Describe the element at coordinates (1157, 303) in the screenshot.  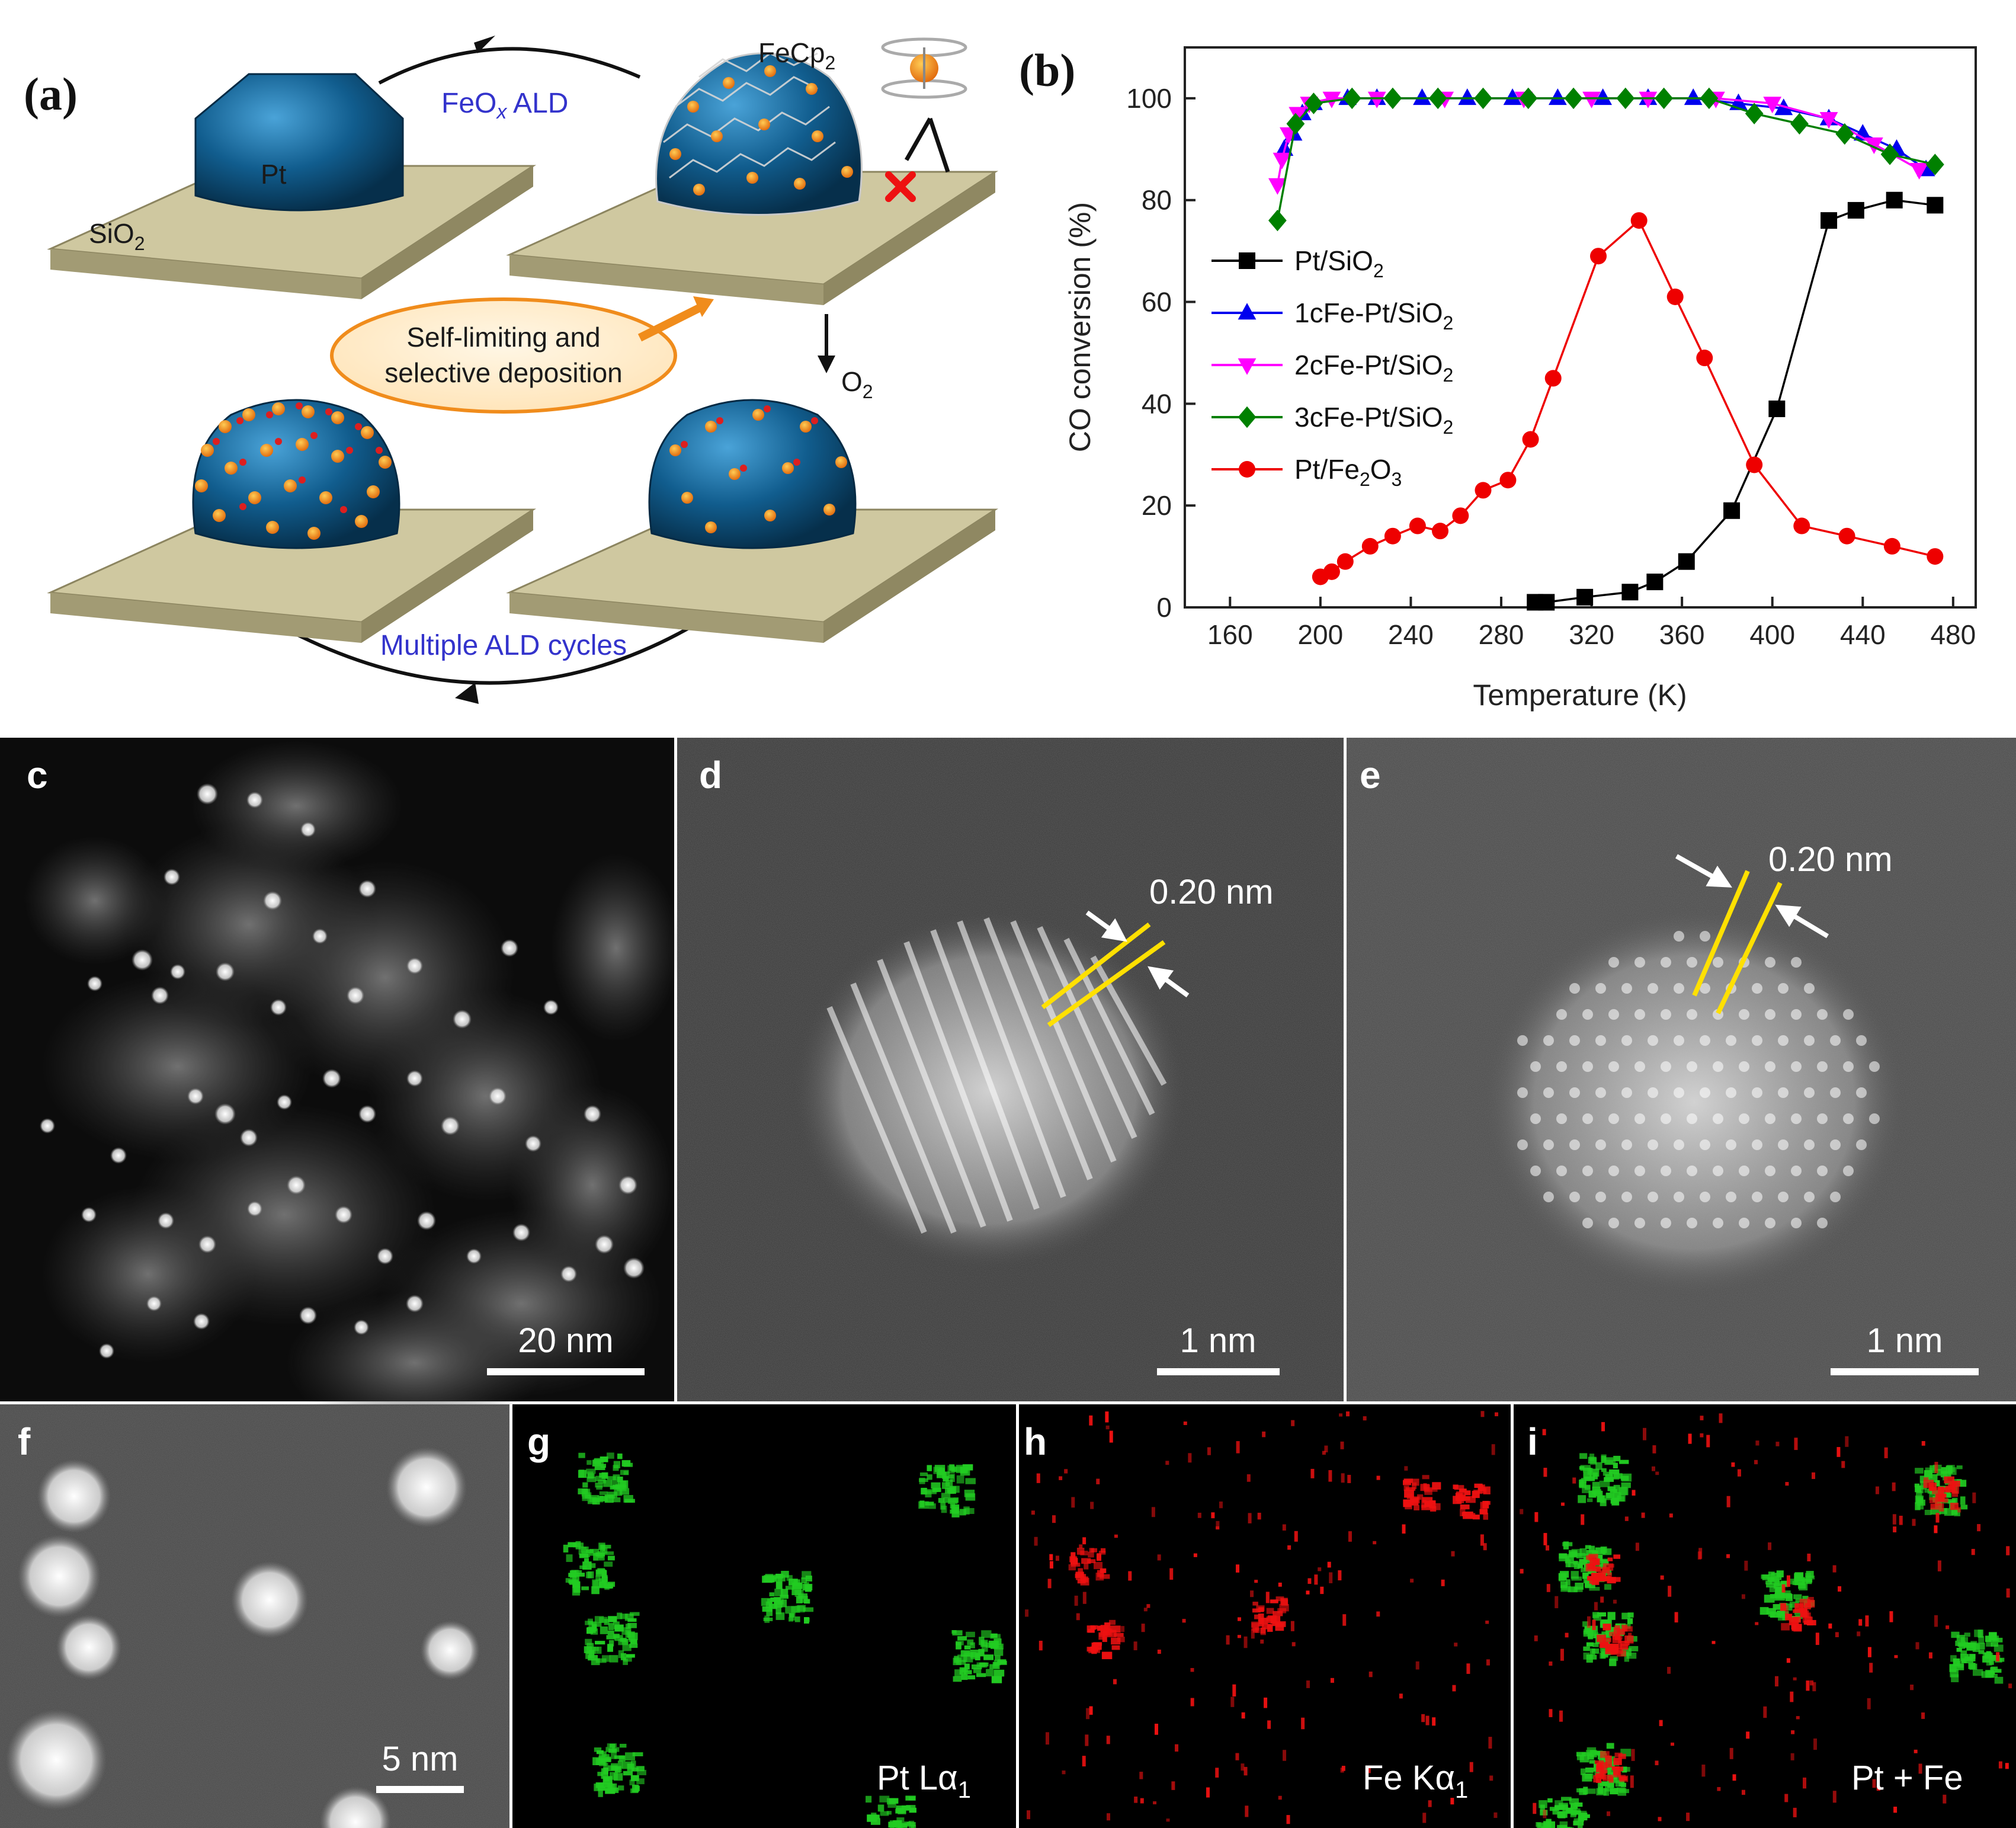
I see `y-tick-label: 60` at that location.